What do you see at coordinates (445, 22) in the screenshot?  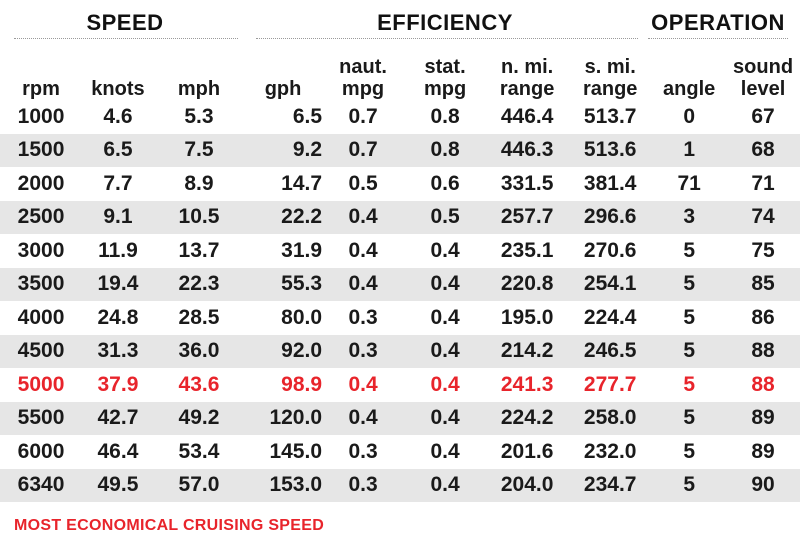 I see `group-title-efficiency: EFFICIENCY` at bounding box center [445, 22].